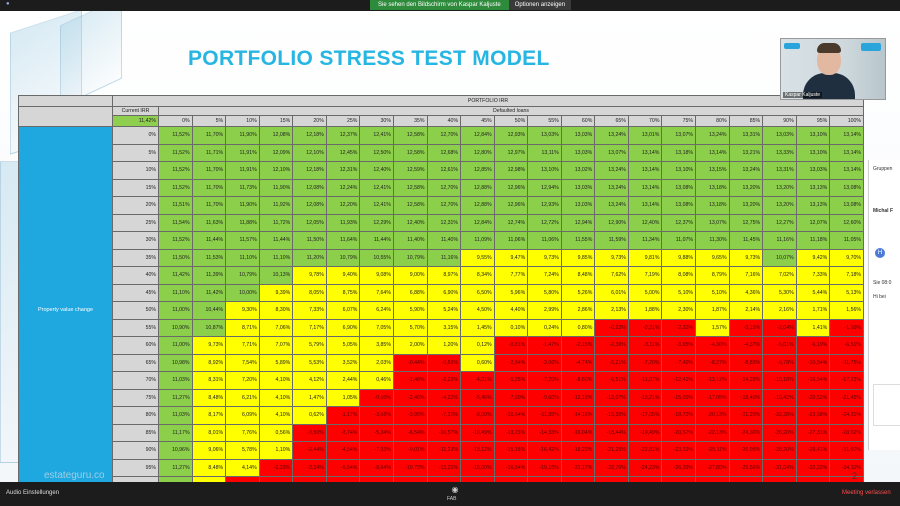 This screenshot has height=506, width=900. Describe the element at coordinates (813, 205) in the screenshot. I see `irr-cell: 13,13%` at that location.